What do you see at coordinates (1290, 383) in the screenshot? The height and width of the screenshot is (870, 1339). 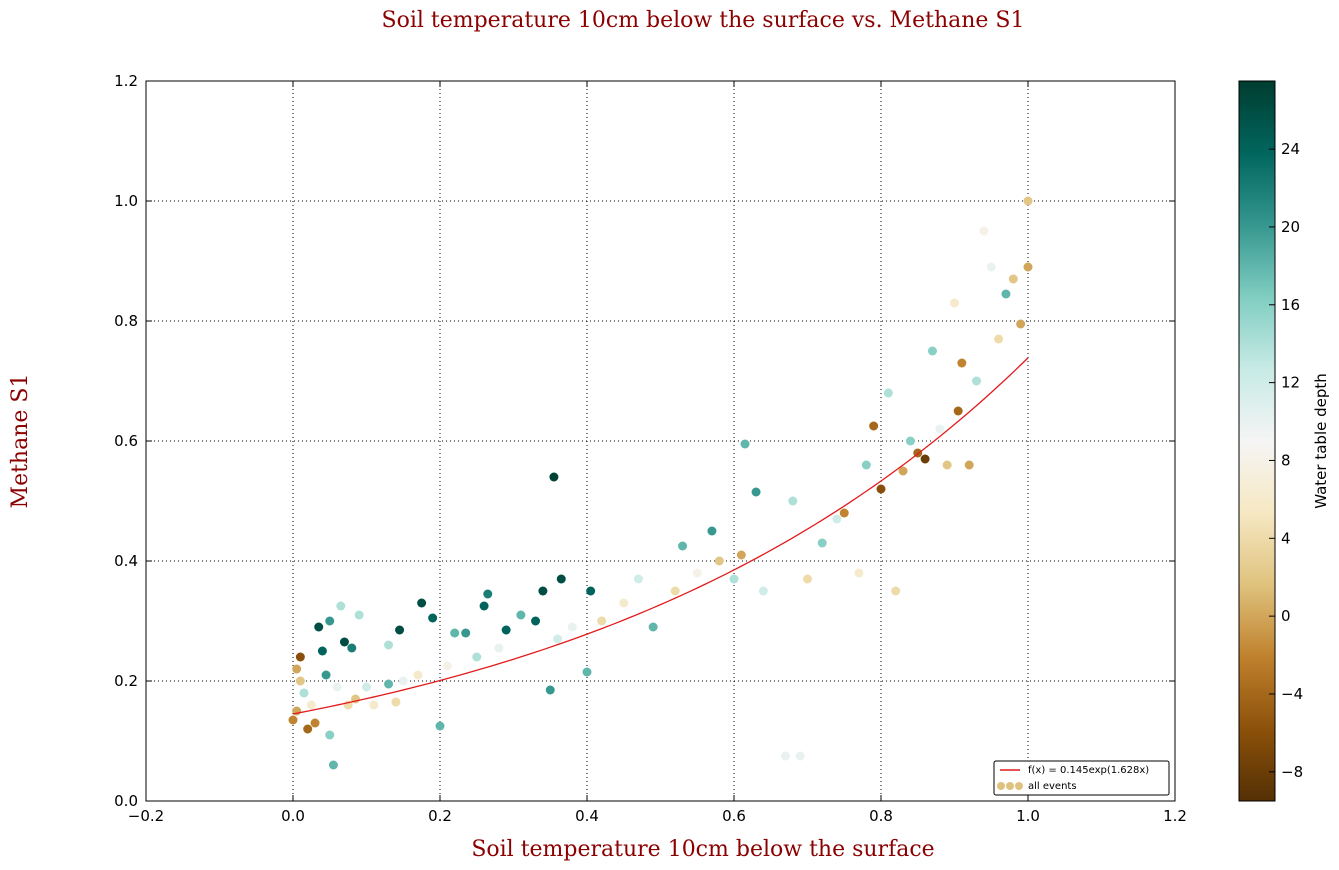 I see `colorbar-tick-label: 12` at bounding box center [1290, 383].